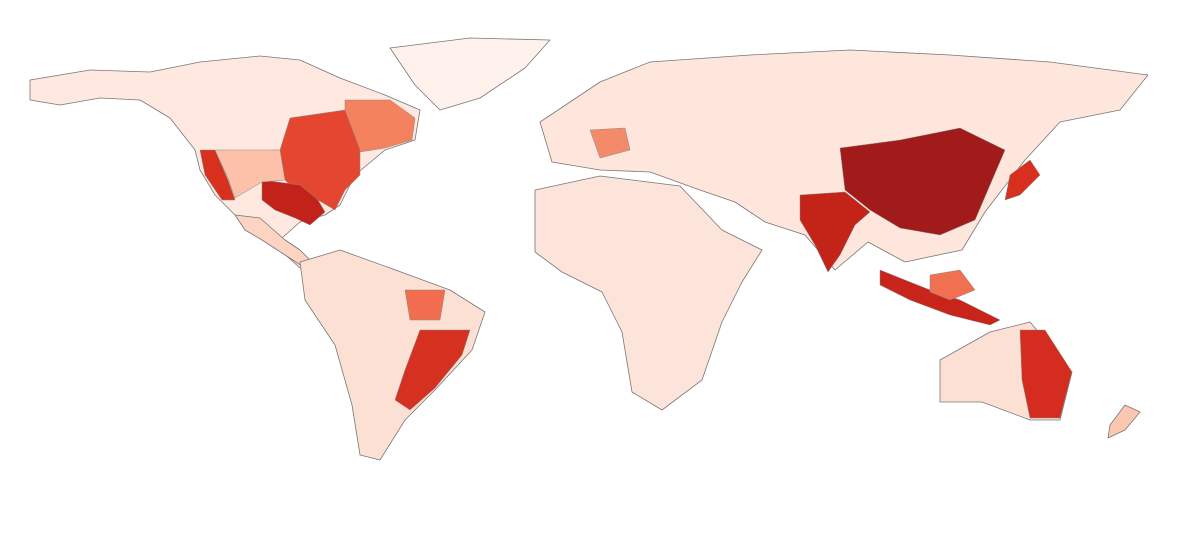 The image size is (1200, 554). Describe the element at coordinates (648, 293) in the screenshot. I see `africa` at that location.